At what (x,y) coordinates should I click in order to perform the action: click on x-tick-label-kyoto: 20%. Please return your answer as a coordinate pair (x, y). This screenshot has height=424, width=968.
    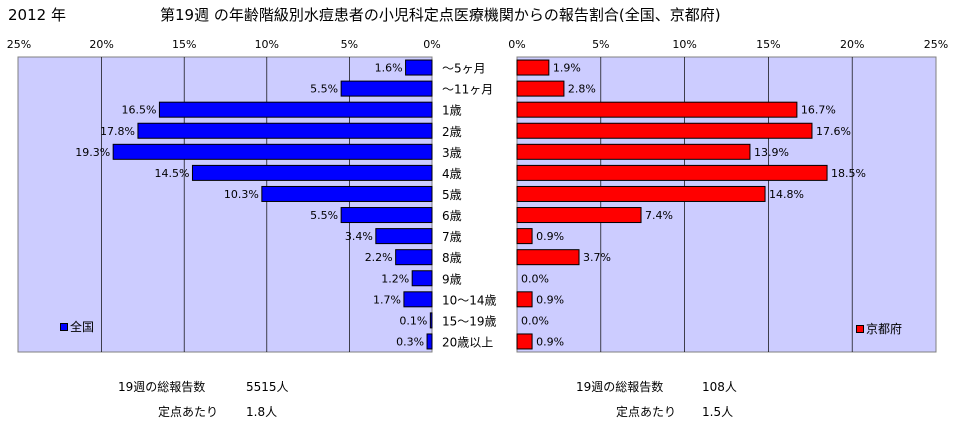
    Looking at the image, I should click on (852, 44).